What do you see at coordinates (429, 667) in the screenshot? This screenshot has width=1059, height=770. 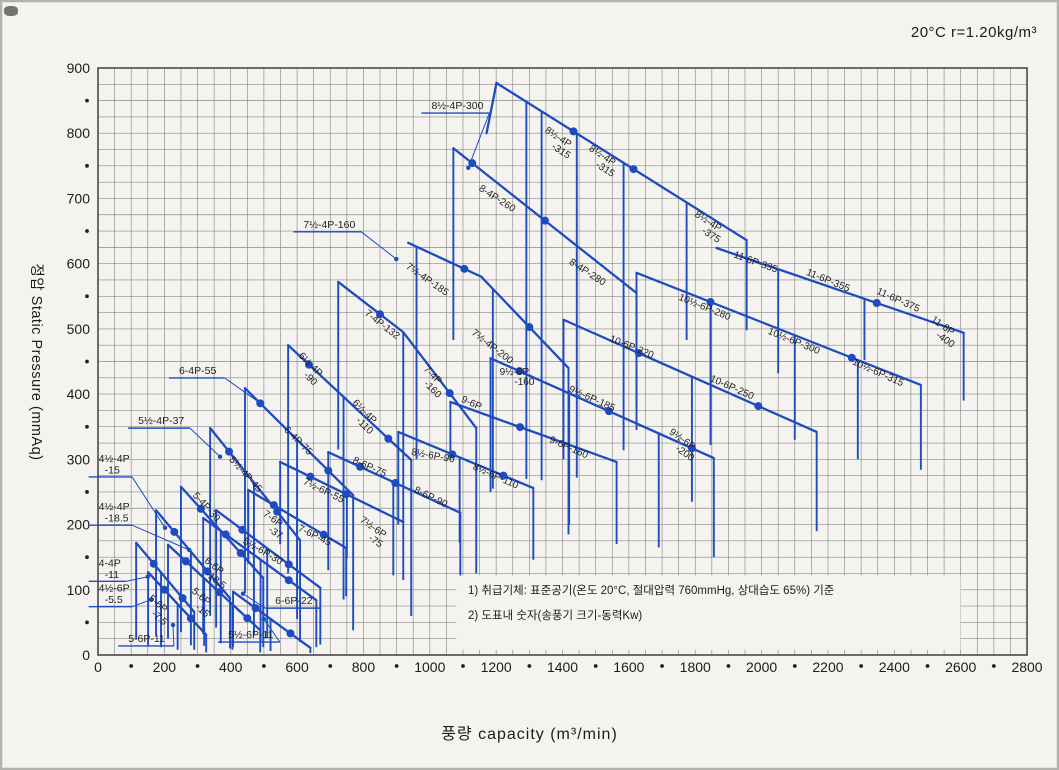 I see `x-tick-label: 1000` at bounding box center [429, 667].